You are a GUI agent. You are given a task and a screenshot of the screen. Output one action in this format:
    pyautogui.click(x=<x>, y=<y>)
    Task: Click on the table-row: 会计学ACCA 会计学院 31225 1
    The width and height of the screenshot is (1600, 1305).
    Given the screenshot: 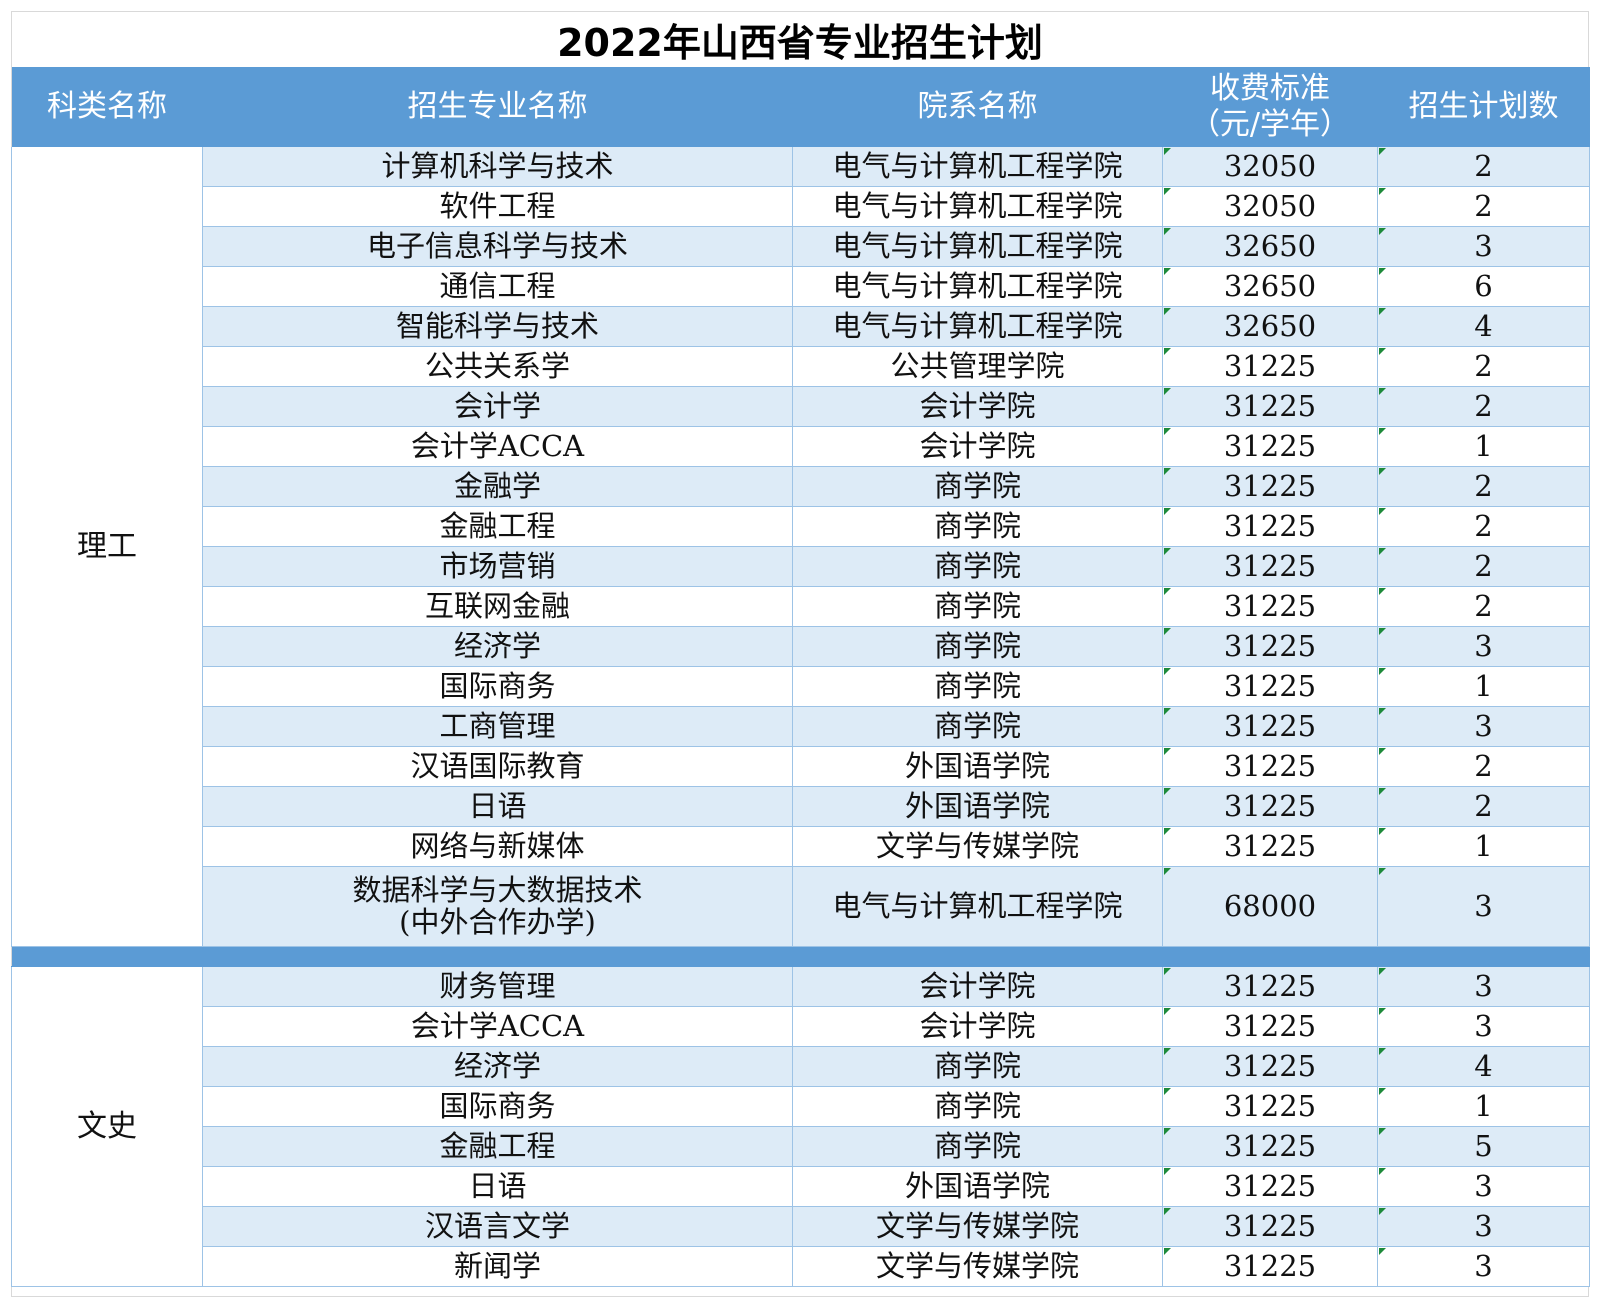 What is the action you would take?
    pyautogui.click(x=801, y=446)
    